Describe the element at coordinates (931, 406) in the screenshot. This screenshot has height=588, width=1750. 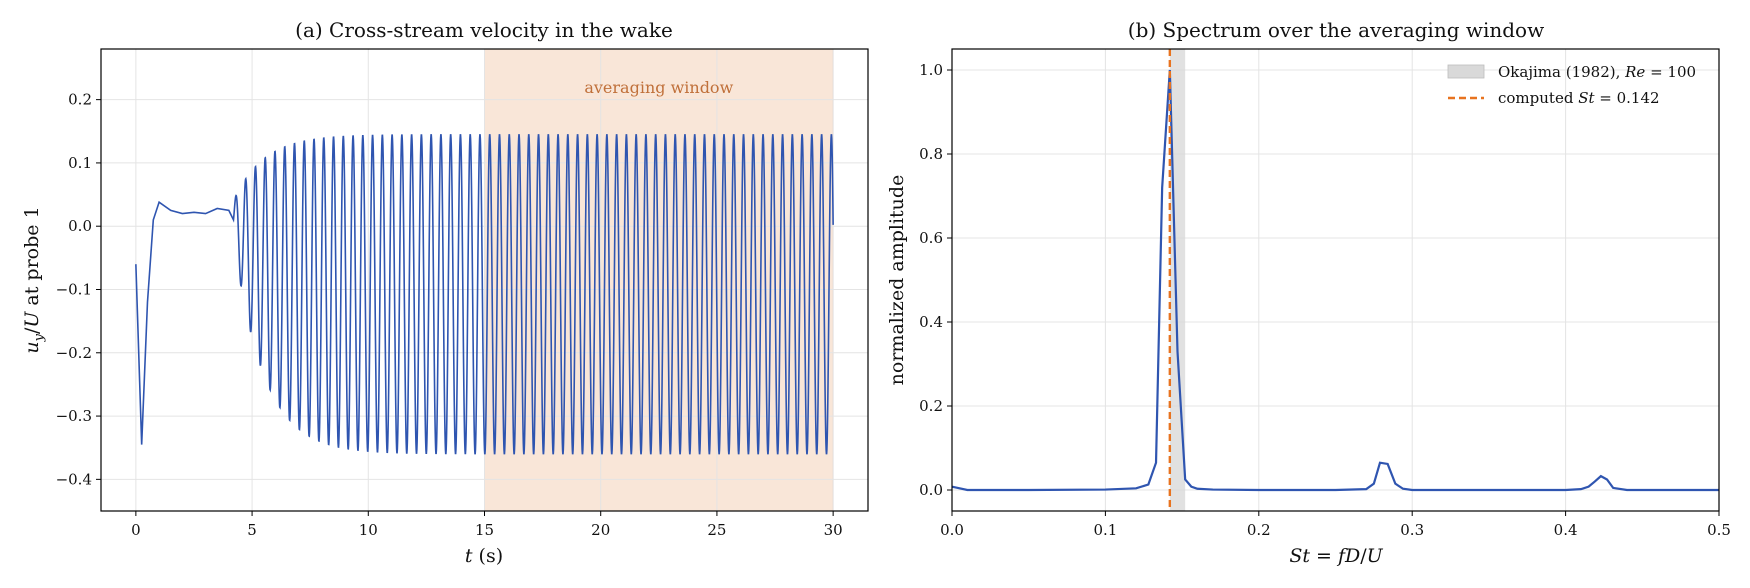
I see `panel-b-y-tick-label: 0.2` at that location.